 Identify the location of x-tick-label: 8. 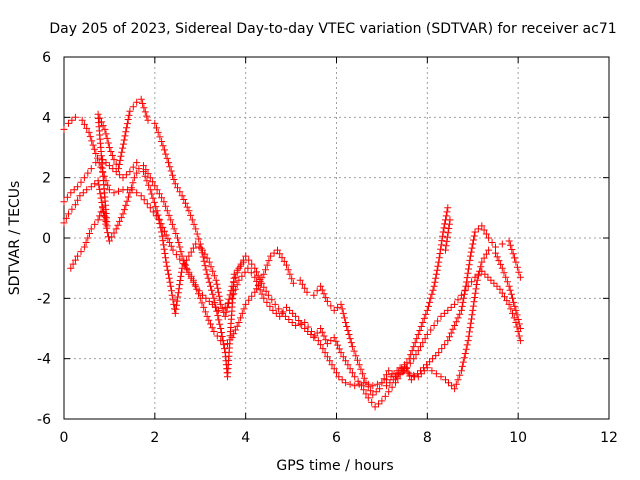
(427, 438).